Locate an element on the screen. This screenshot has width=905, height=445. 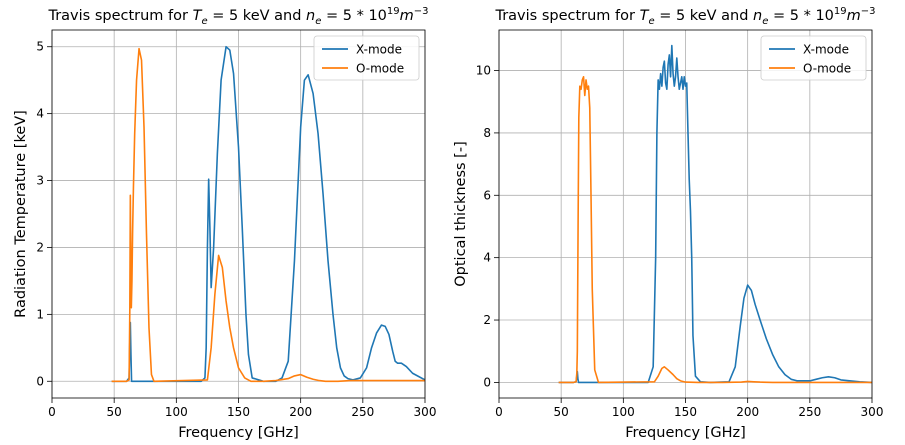
y-tick-label: 1 is located at coordinates (40, 314).